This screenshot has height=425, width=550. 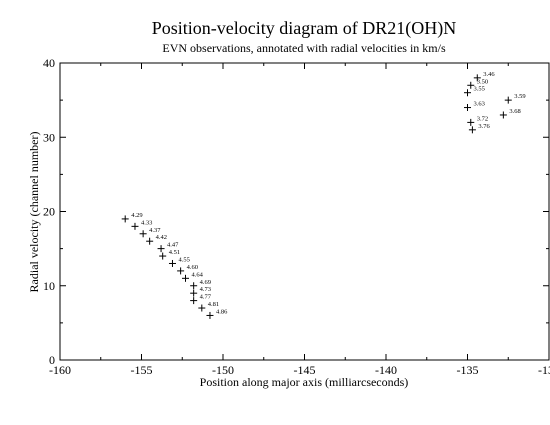 What do you see at coordinates (206, 297) in the screenshot?
I see `velocity-label: 4.77` at bounding box center [206, 297].